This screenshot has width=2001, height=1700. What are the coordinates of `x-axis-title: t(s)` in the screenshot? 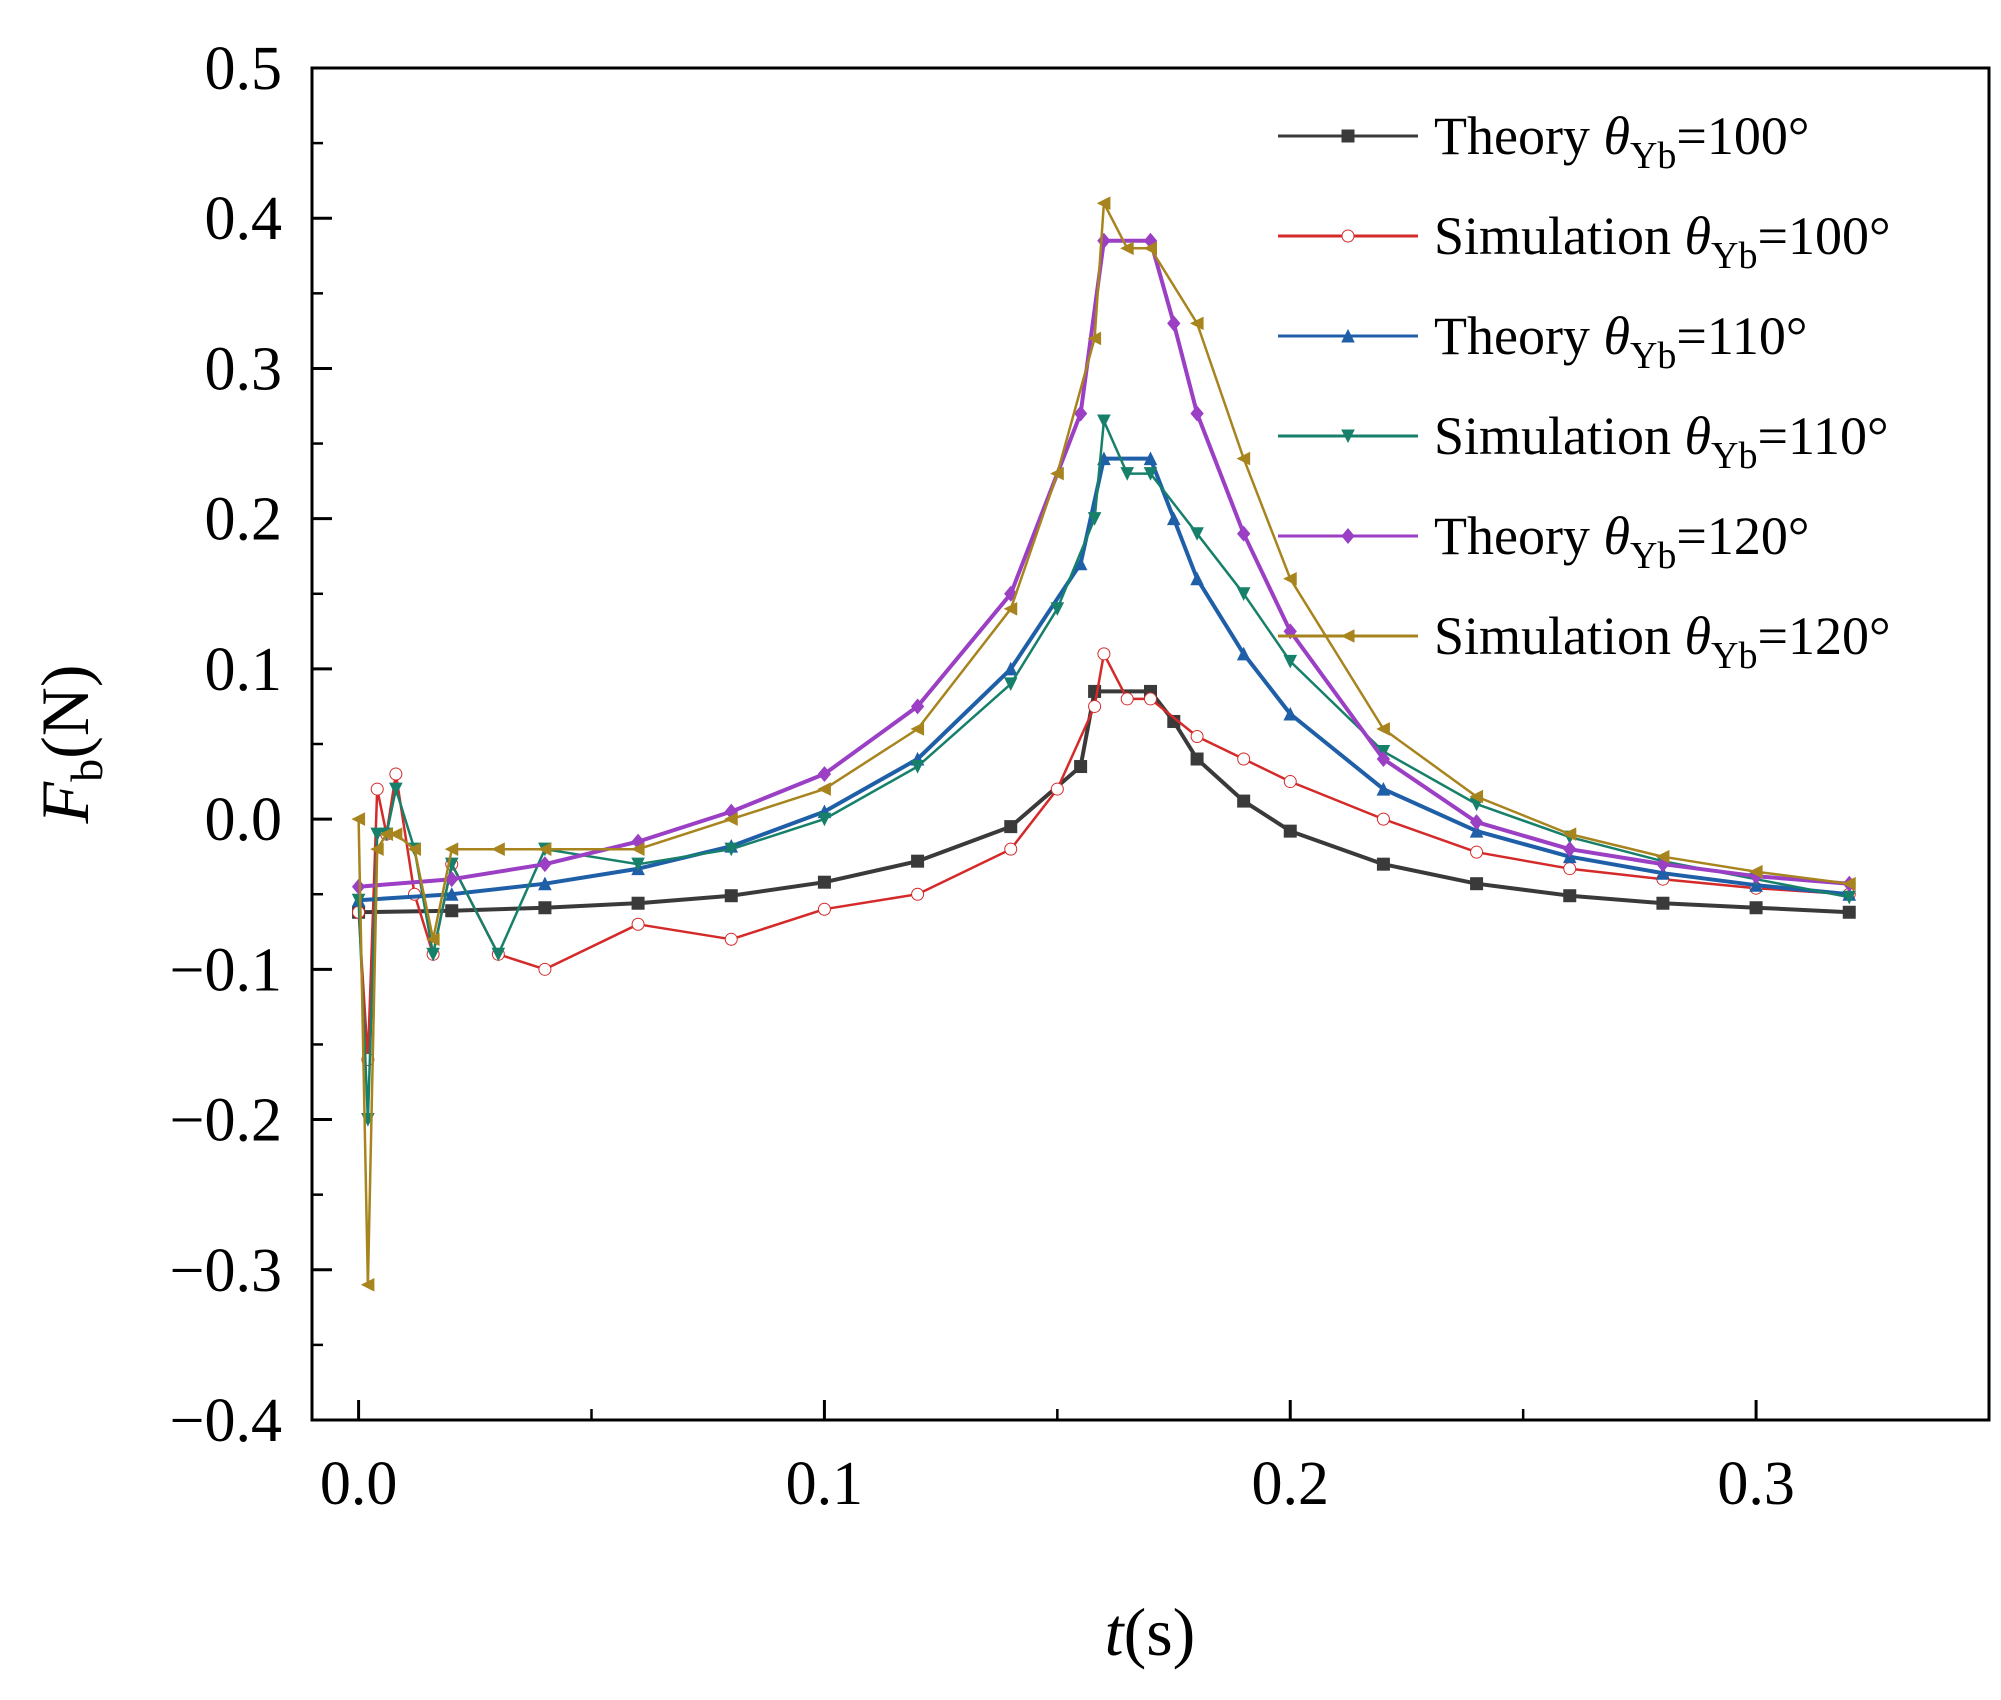 It's located at (1150, 1632).